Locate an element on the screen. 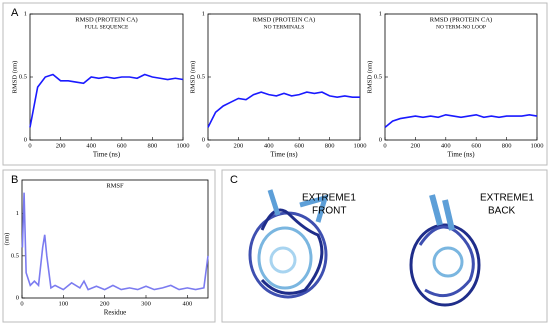 This screenshot has width=550, height=330. chart-subtitle: FULL SEQUENCE is located at coordinates (107, 27).